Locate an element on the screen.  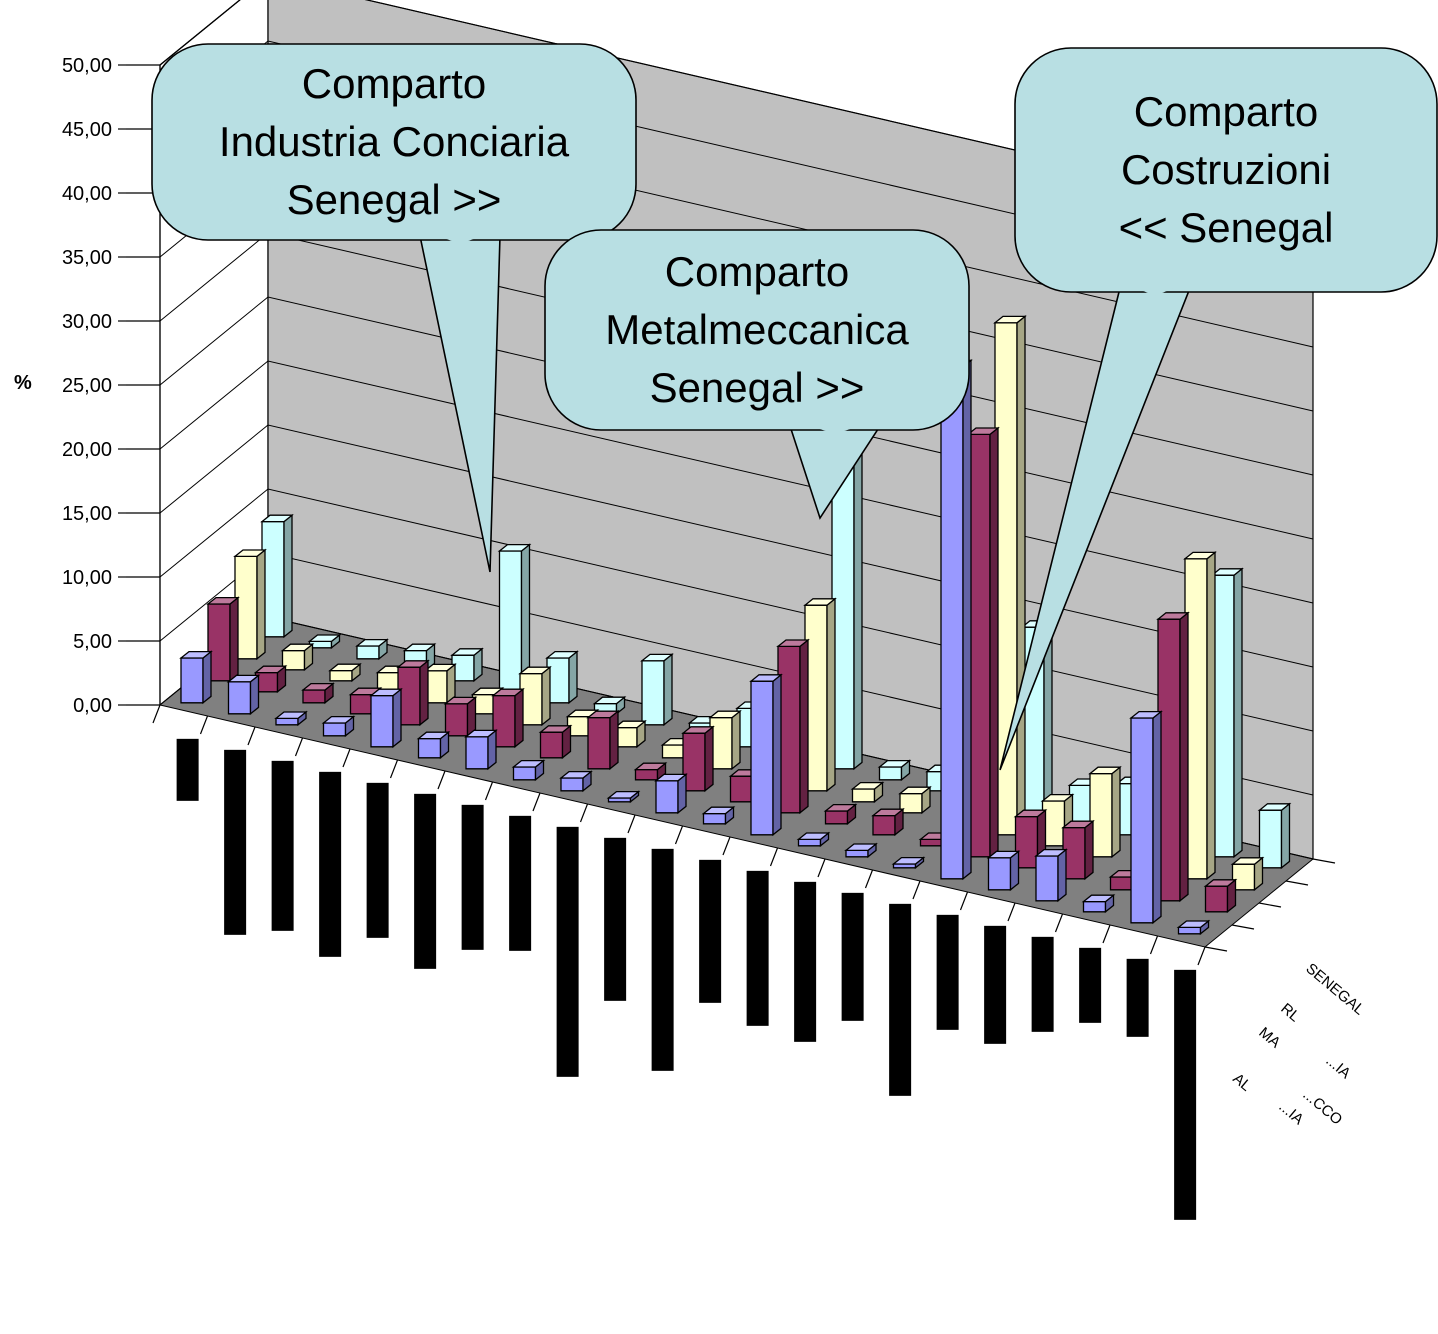
y-tick-label: 15,00 is located at coordinates (87, 514).